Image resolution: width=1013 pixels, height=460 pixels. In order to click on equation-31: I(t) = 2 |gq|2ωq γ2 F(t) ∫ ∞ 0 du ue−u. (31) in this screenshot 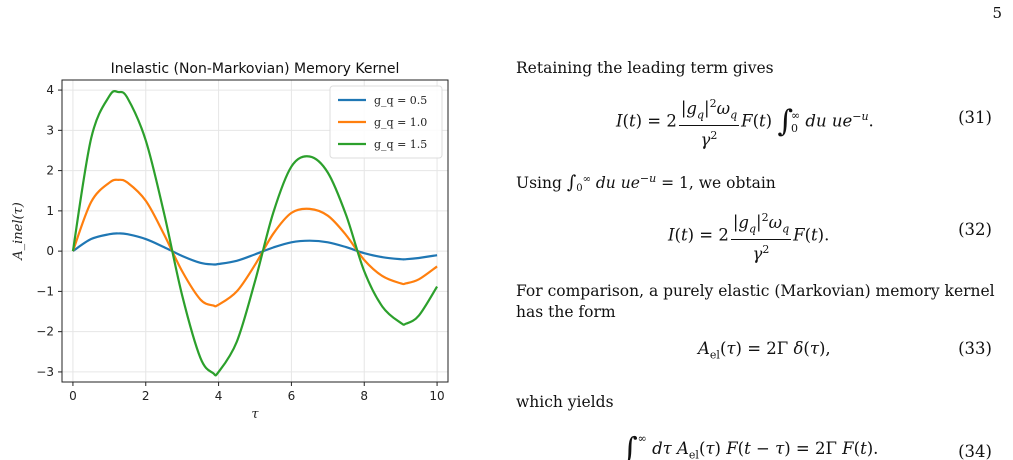, I will do `click(758, 124)`.